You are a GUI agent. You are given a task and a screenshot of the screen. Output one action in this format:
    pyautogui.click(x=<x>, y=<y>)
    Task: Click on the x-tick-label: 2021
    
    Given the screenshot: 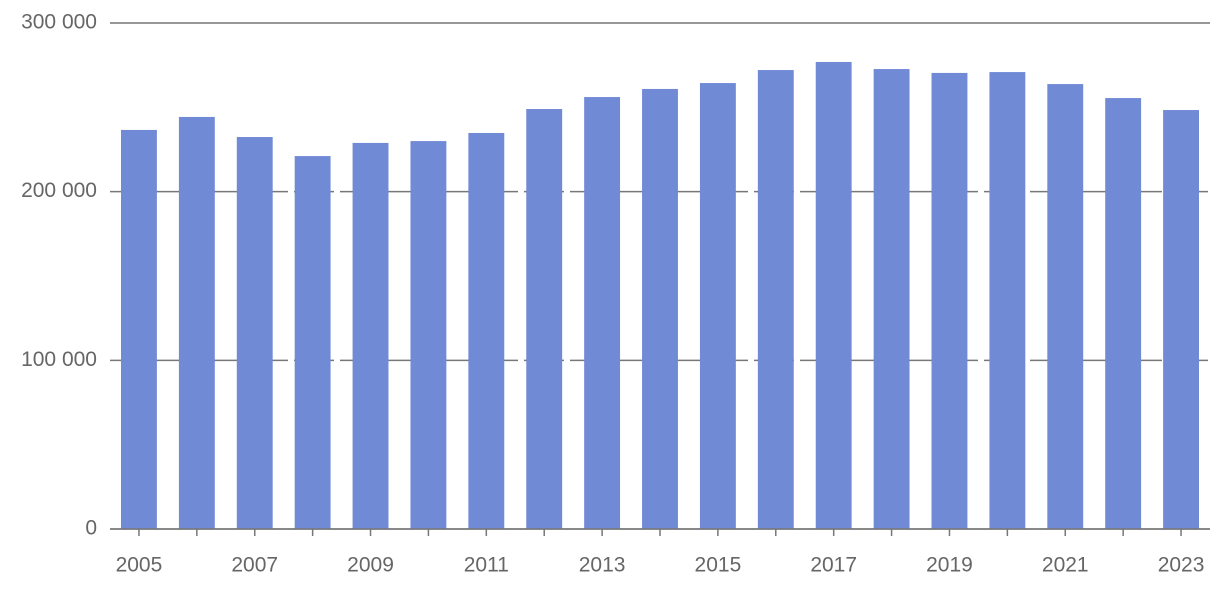 What is the action you would take?
    pyautogui.click(x=1065, y=565)
    